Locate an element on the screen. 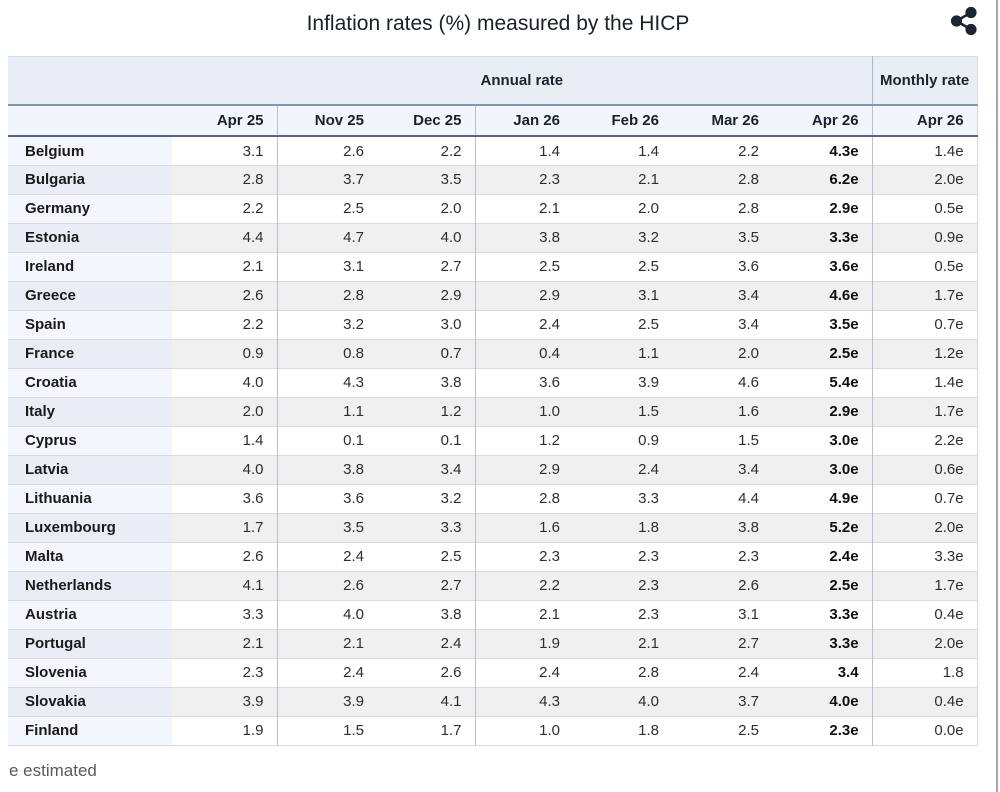  value-cell: 0.9 is located at coordinates (225, 354).